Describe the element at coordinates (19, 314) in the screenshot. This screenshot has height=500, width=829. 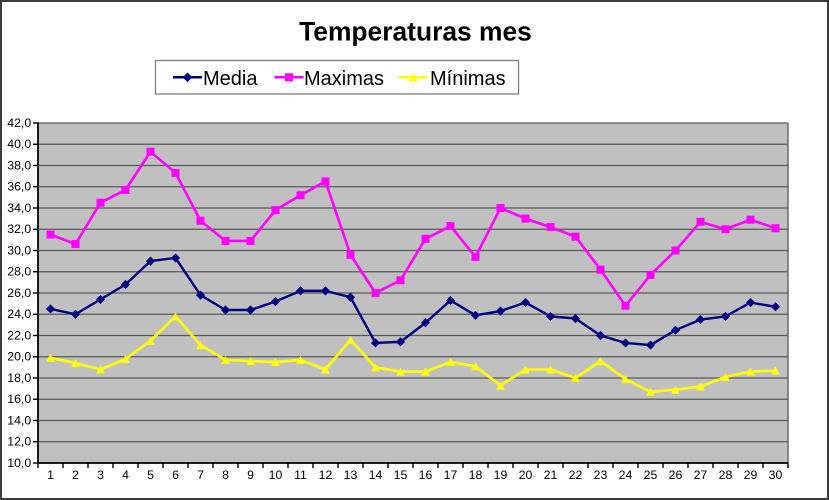
I see `svg-text: 24,0` at that location.